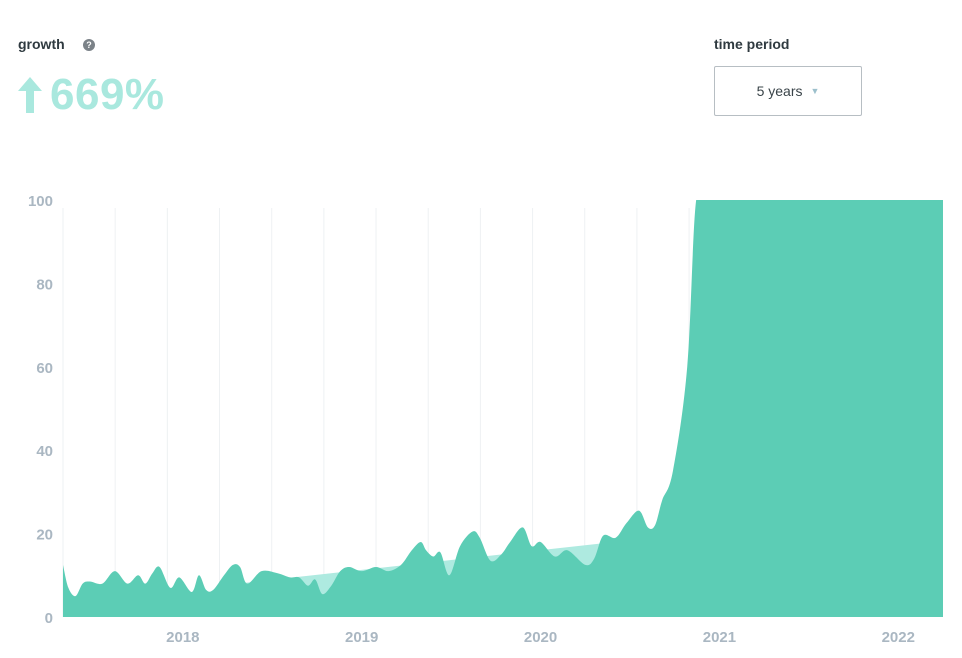  I want to click on y-tick-label-100: 100, so click(40, 201).